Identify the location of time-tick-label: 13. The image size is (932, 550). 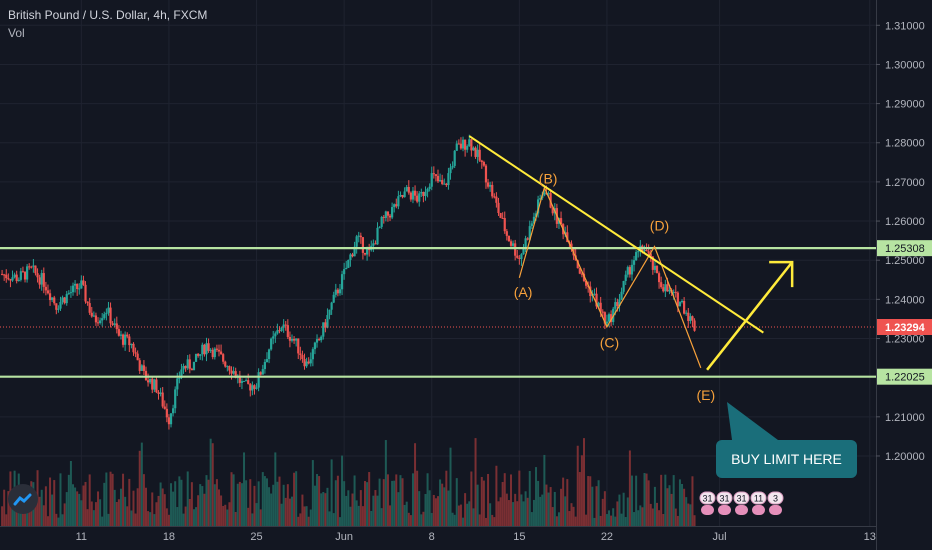
(870, 537).